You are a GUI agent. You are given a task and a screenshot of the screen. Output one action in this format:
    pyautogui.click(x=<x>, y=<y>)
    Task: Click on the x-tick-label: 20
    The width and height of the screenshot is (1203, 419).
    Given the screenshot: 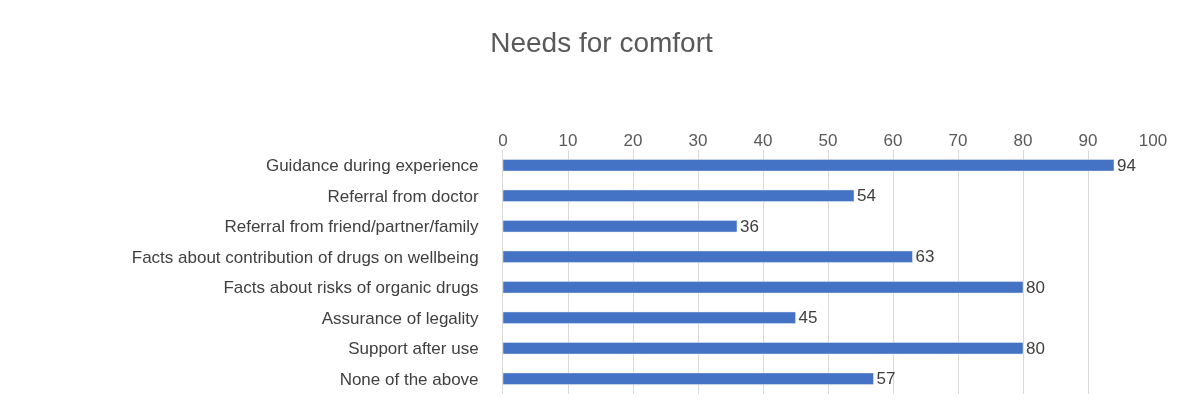 What is the action you would take?
    pyautogui.click(x=633, y=140)
    